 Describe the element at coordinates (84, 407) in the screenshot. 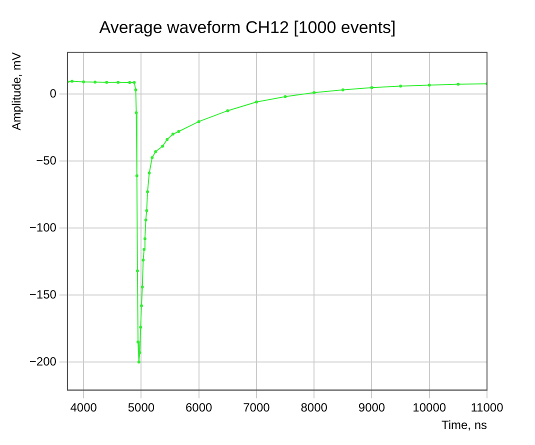

I see `x-tick-label: 4000` at that location.